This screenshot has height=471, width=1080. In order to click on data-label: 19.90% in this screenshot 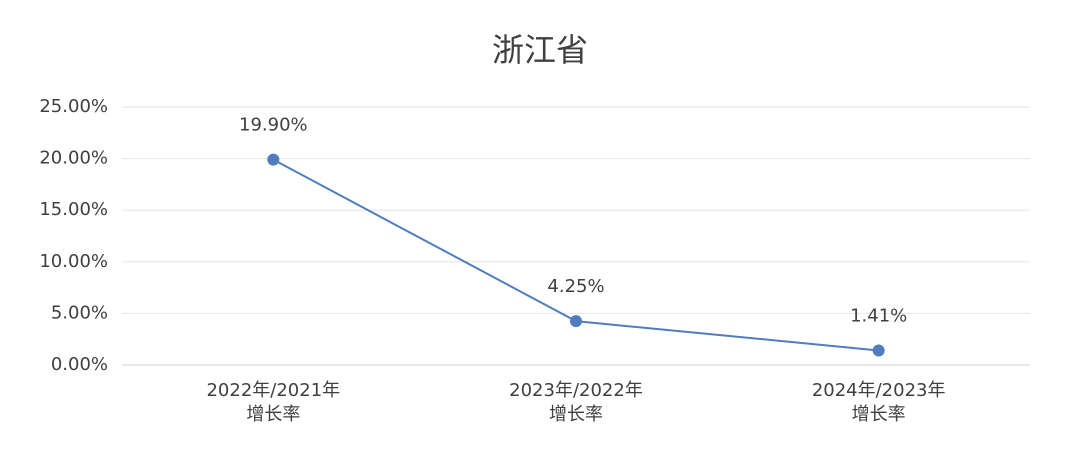, I will do `click(273, 125)`.